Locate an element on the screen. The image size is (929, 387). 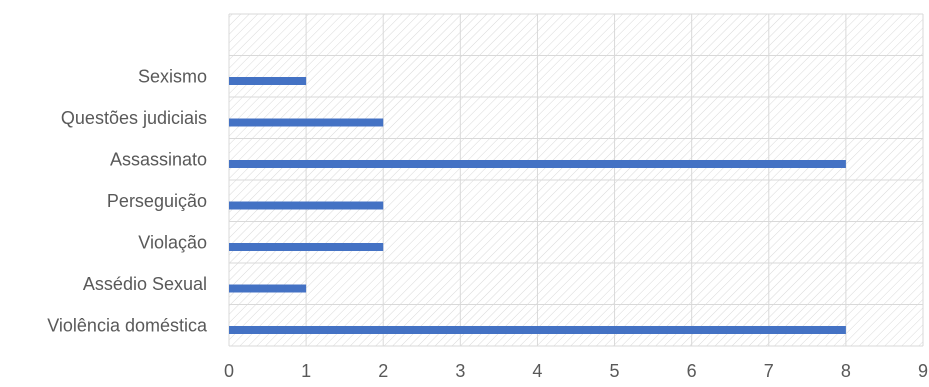
category-label-0: Violência doméstica is located at coordinates (127, 325).